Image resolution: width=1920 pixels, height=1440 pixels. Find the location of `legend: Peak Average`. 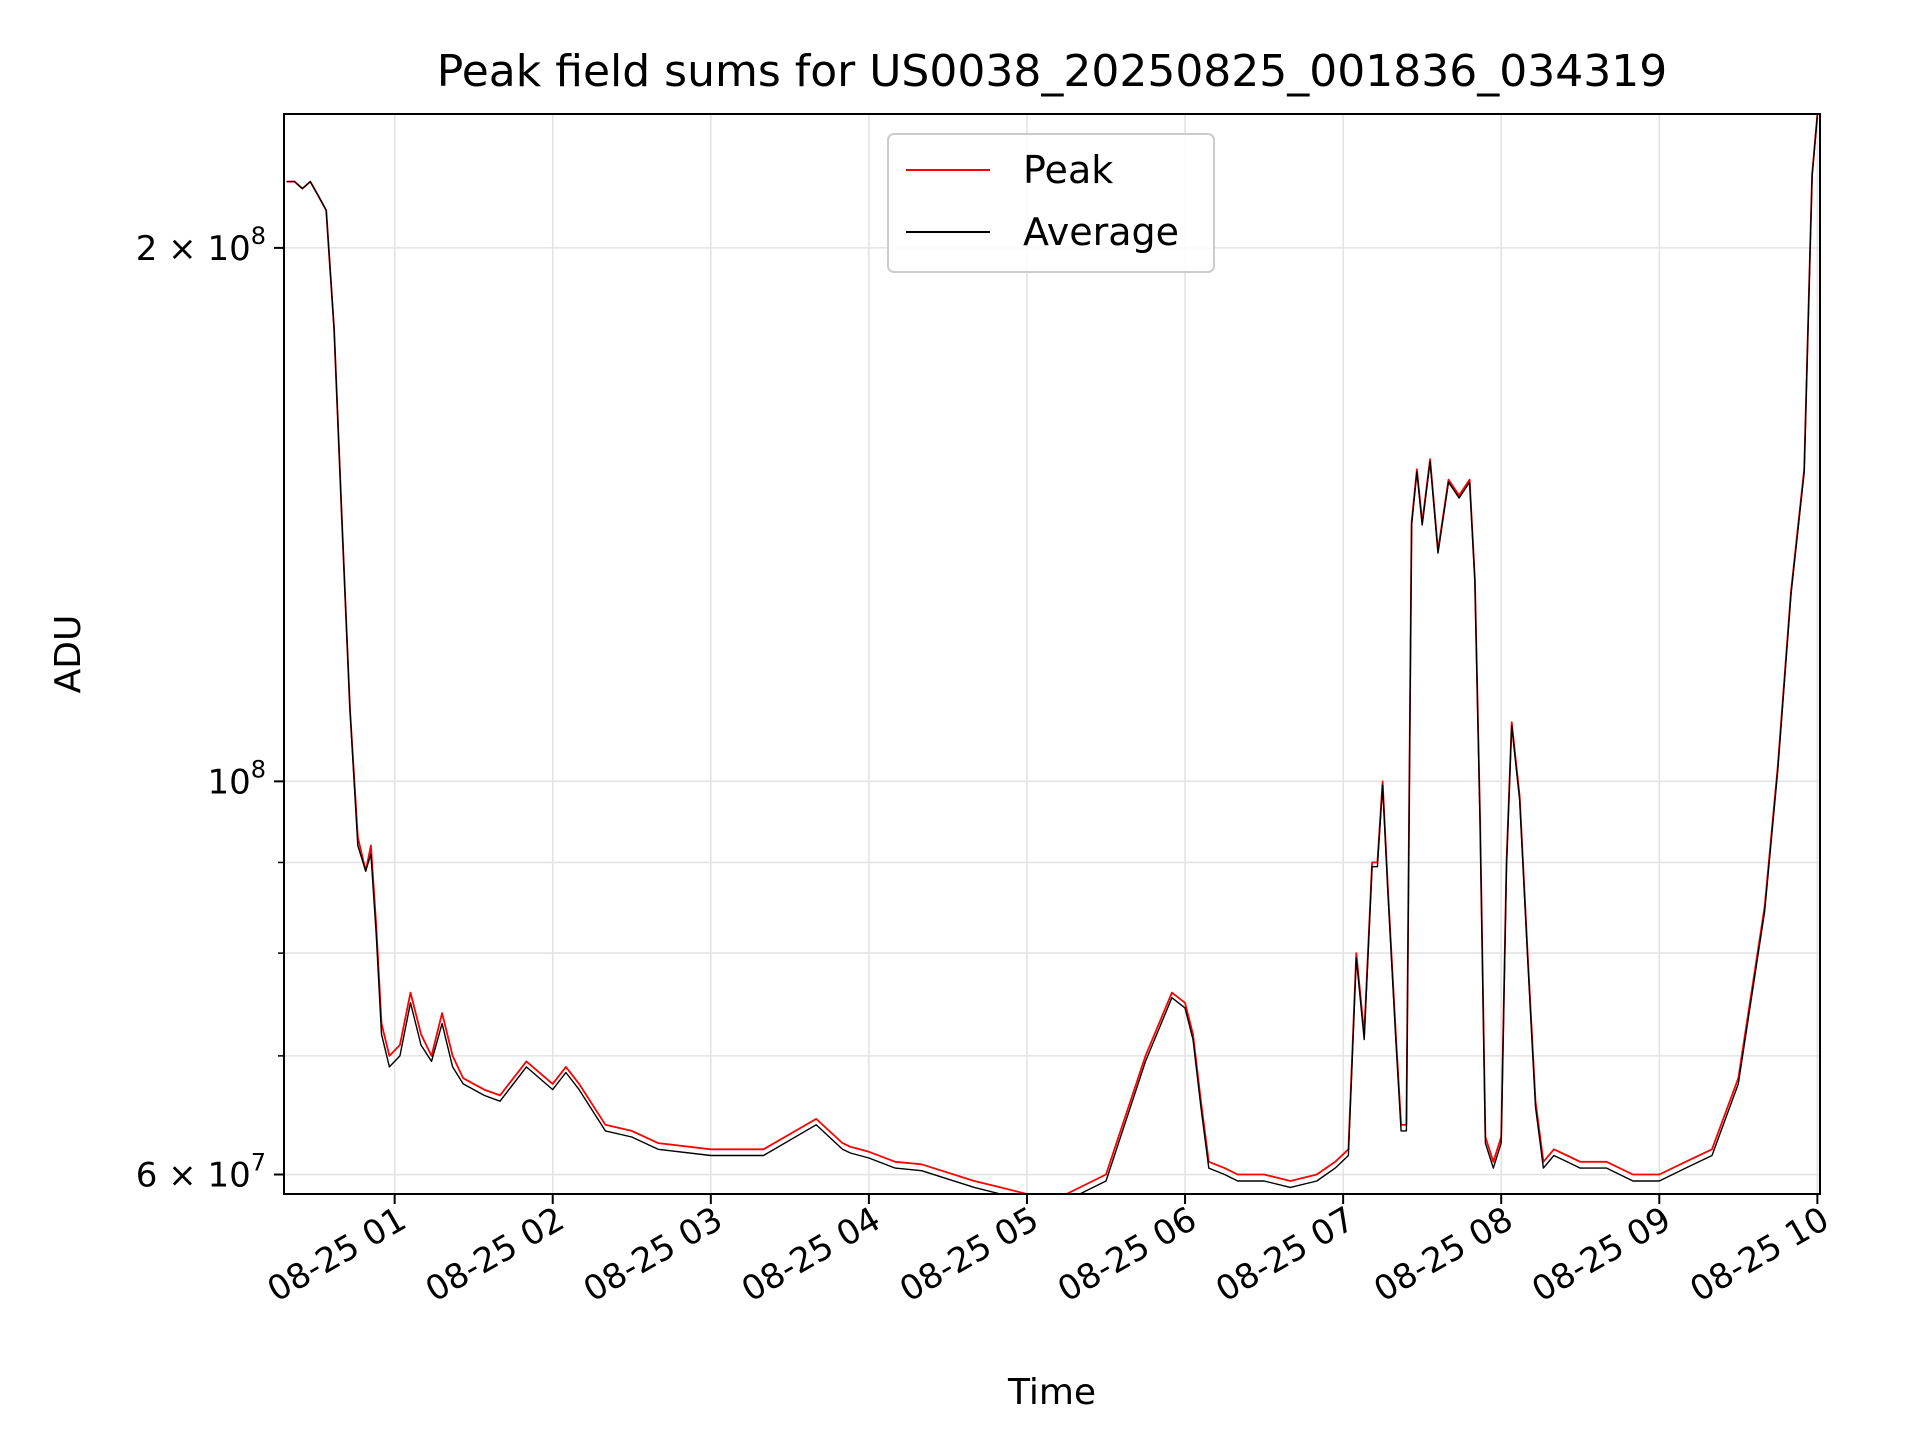

legend: Peak Average is located at coordinates (1051, 203).